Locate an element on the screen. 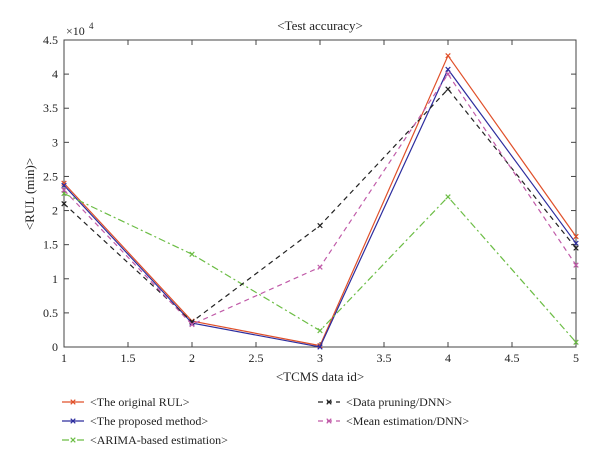 This screenshot has height=466, width=600. x-tick-label: 3 is located at coordinates (320, 358).